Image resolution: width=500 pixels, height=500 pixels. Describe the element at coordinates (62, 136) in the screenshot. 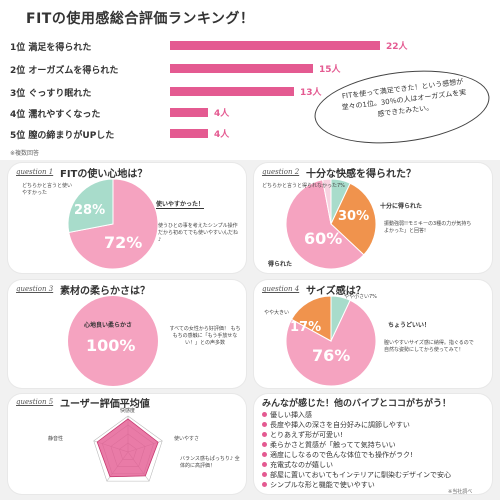

I see `rank-label: 5位 膣の締まりがUPした` at that location.